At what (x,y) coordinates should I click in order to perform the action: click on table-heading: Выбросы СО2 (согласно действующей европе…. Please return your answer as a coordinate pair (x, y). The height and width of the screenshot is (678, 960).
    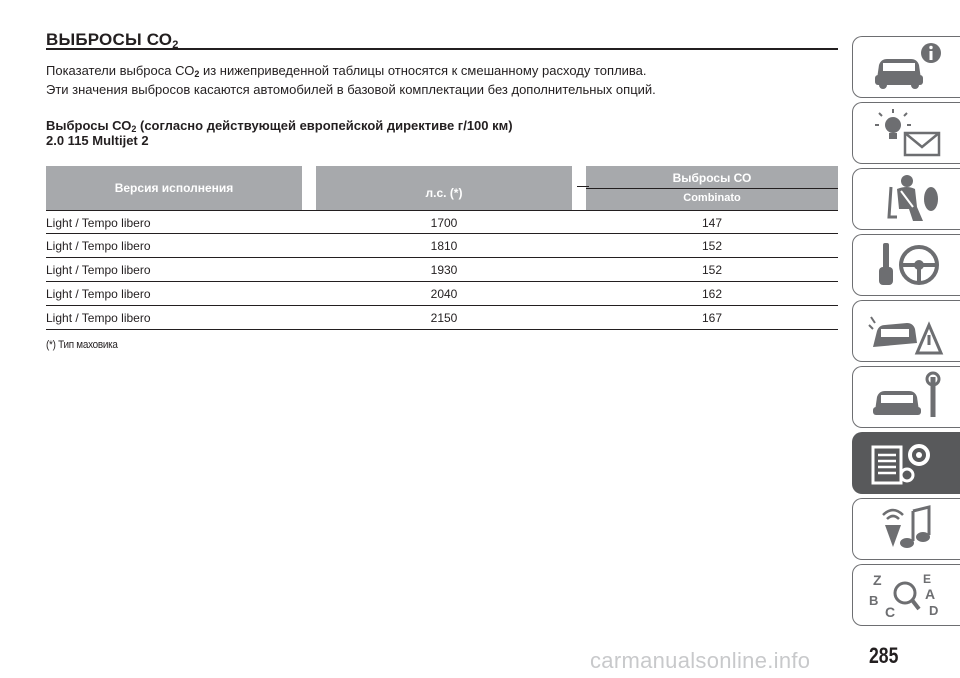
    Looking at the image, I should click on (279, 133).